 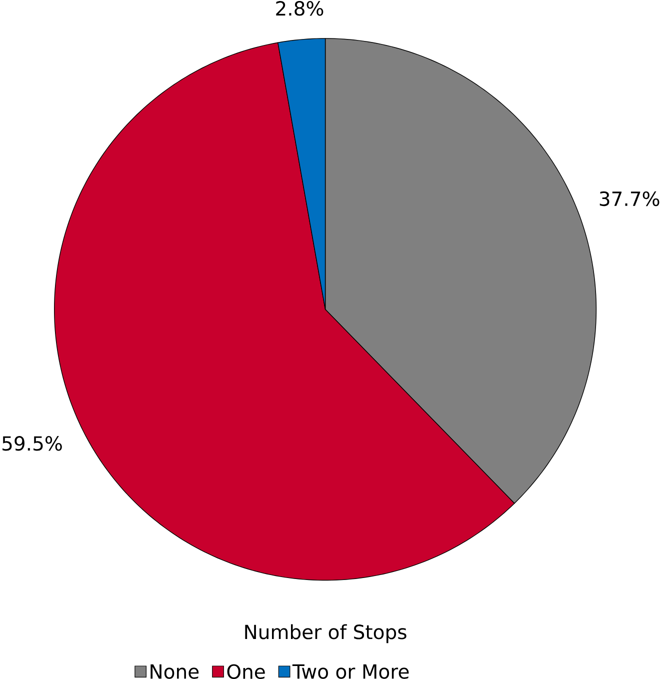 I want to click on legend-label: Two or More, so click(x=350, y=671).